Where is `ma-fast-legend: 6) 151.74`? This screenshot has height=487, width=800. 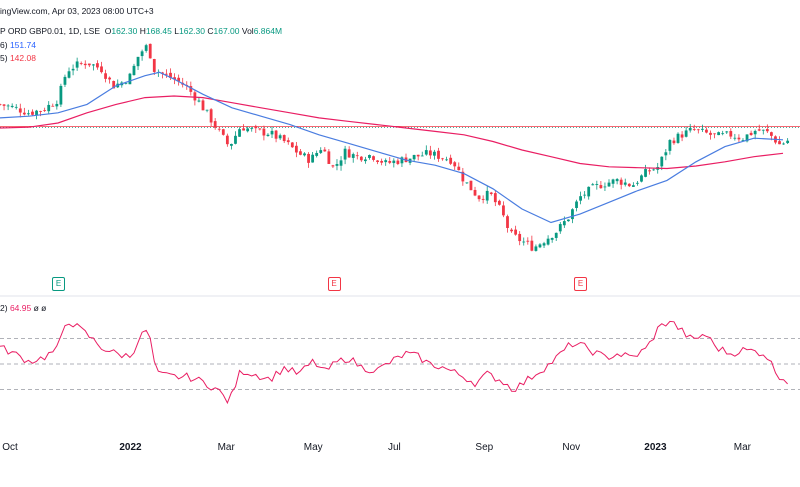 ma-fast-legend: 6) 151.74 is located at coordinates (18, 45).